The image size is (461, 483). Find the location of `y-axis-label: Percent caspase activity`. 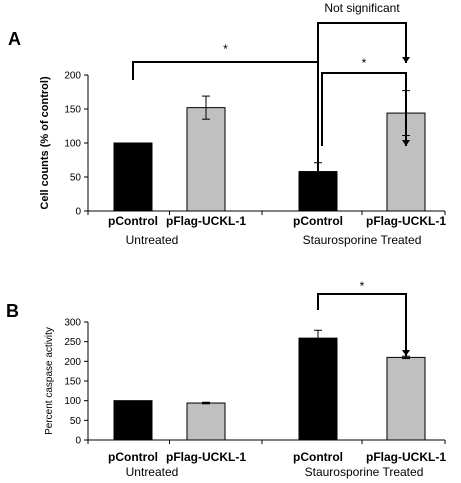

y-axis-label: Percent caspase activity is located at coordinates (49, 381).